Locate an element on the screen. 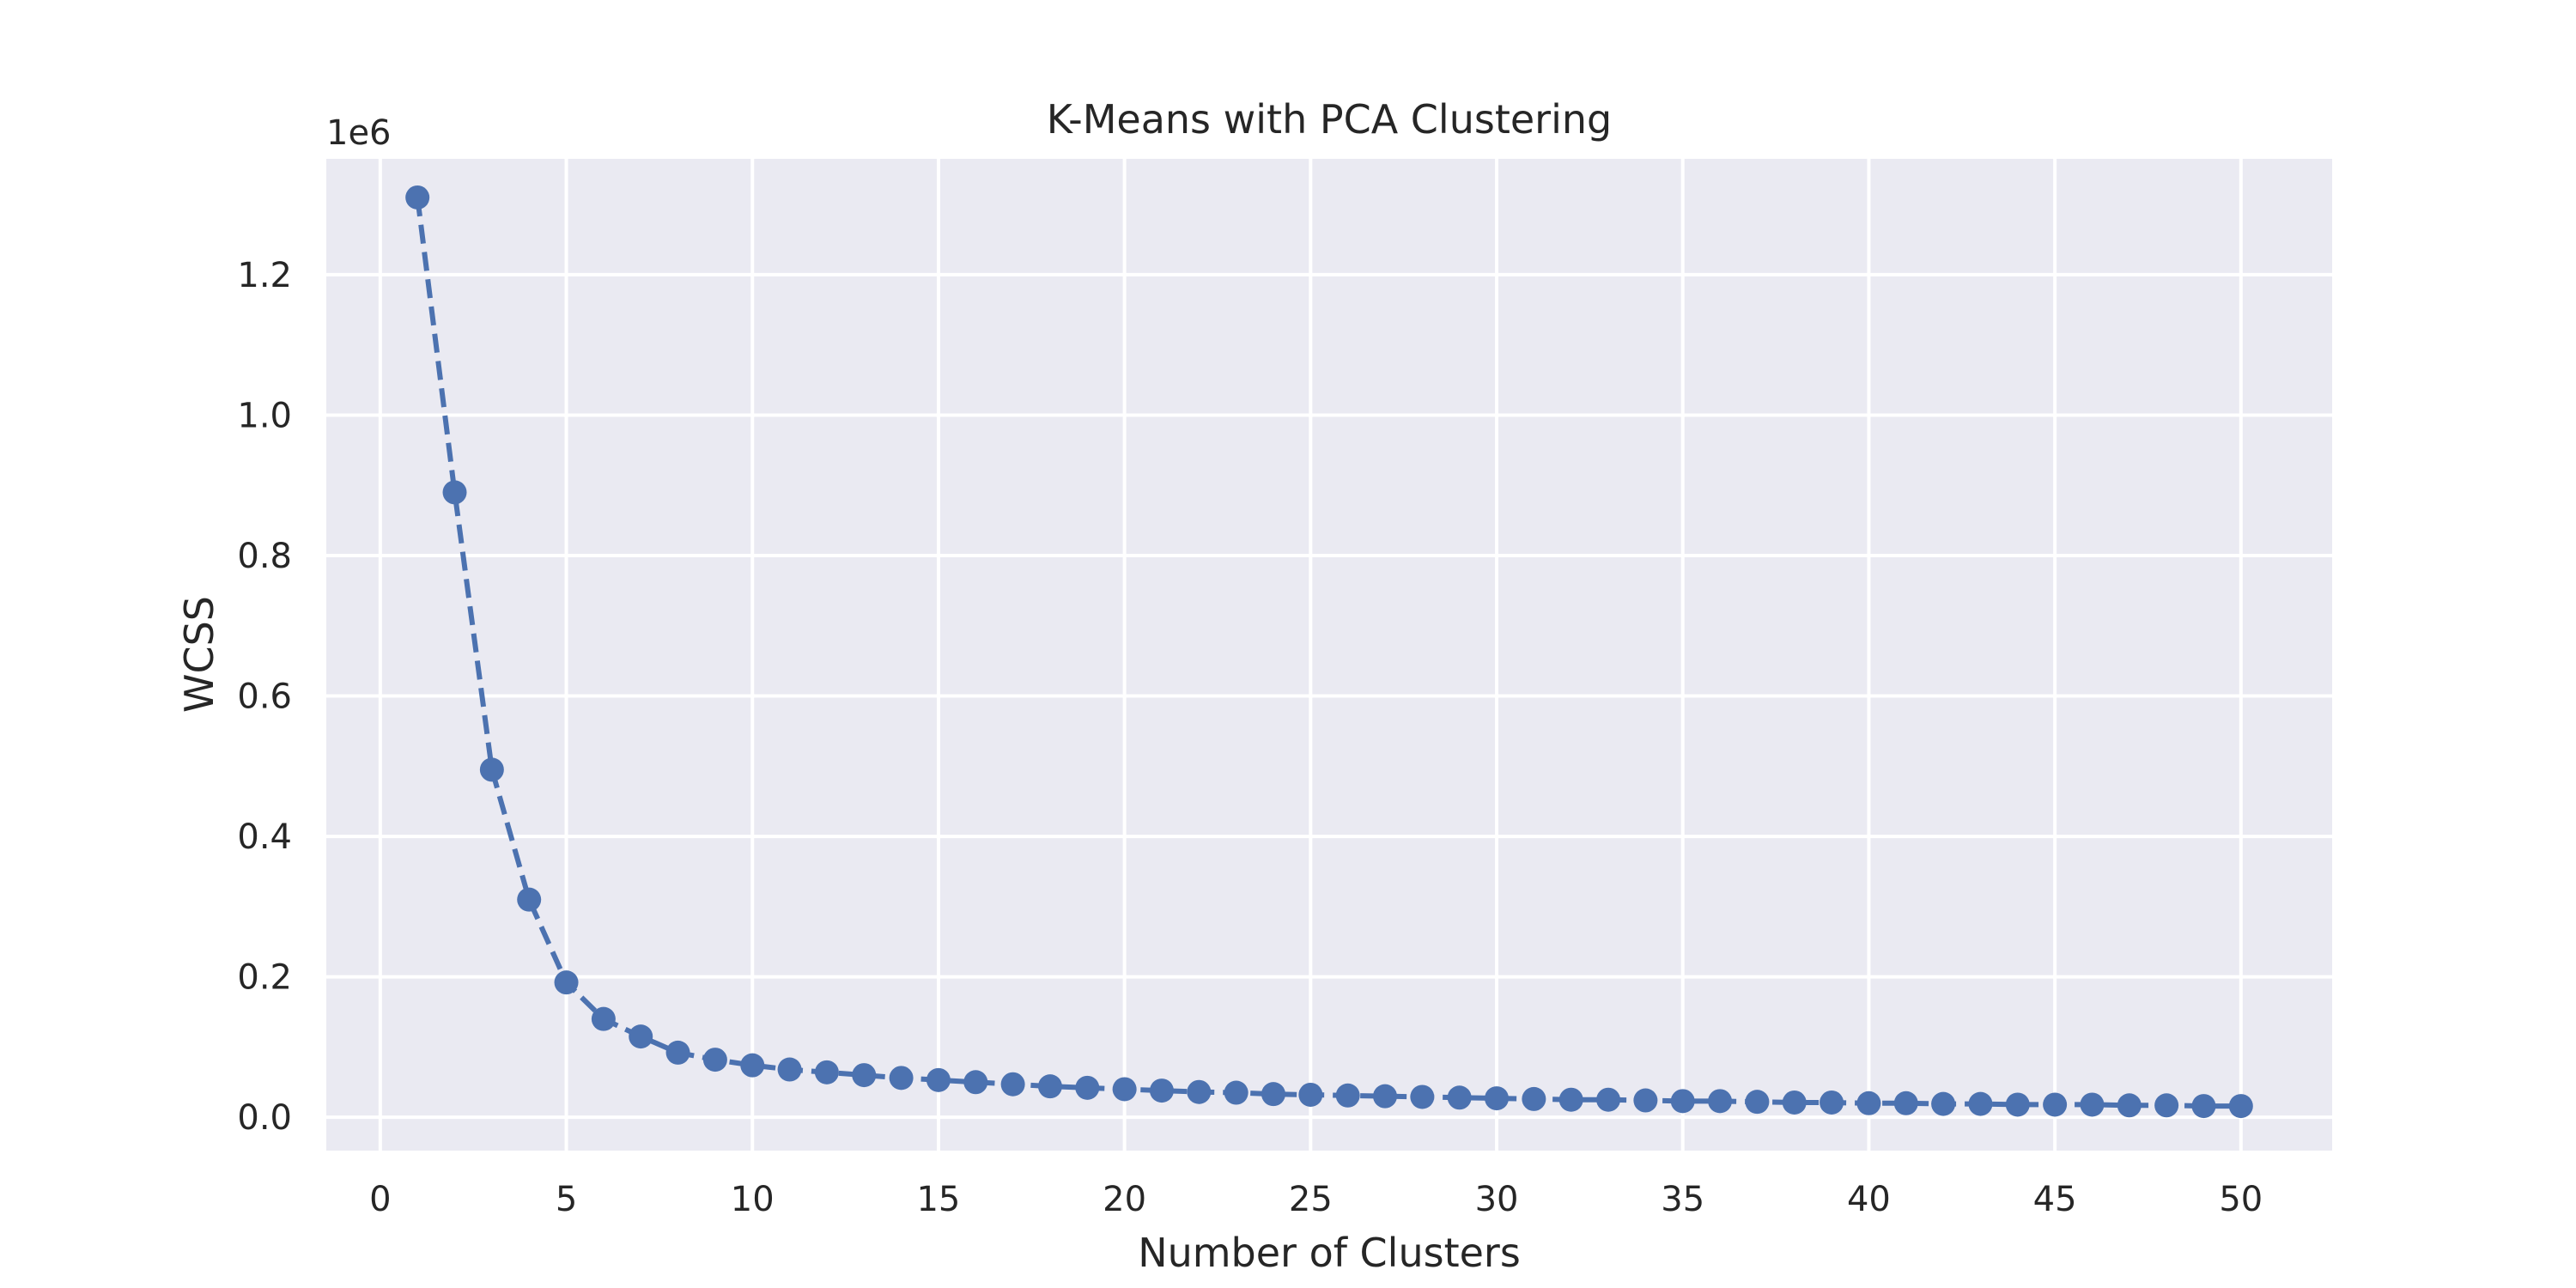 This screenshot has height=1288, width=2576. y-tick-label: 0.0 is located at coordinates (264, 1118).